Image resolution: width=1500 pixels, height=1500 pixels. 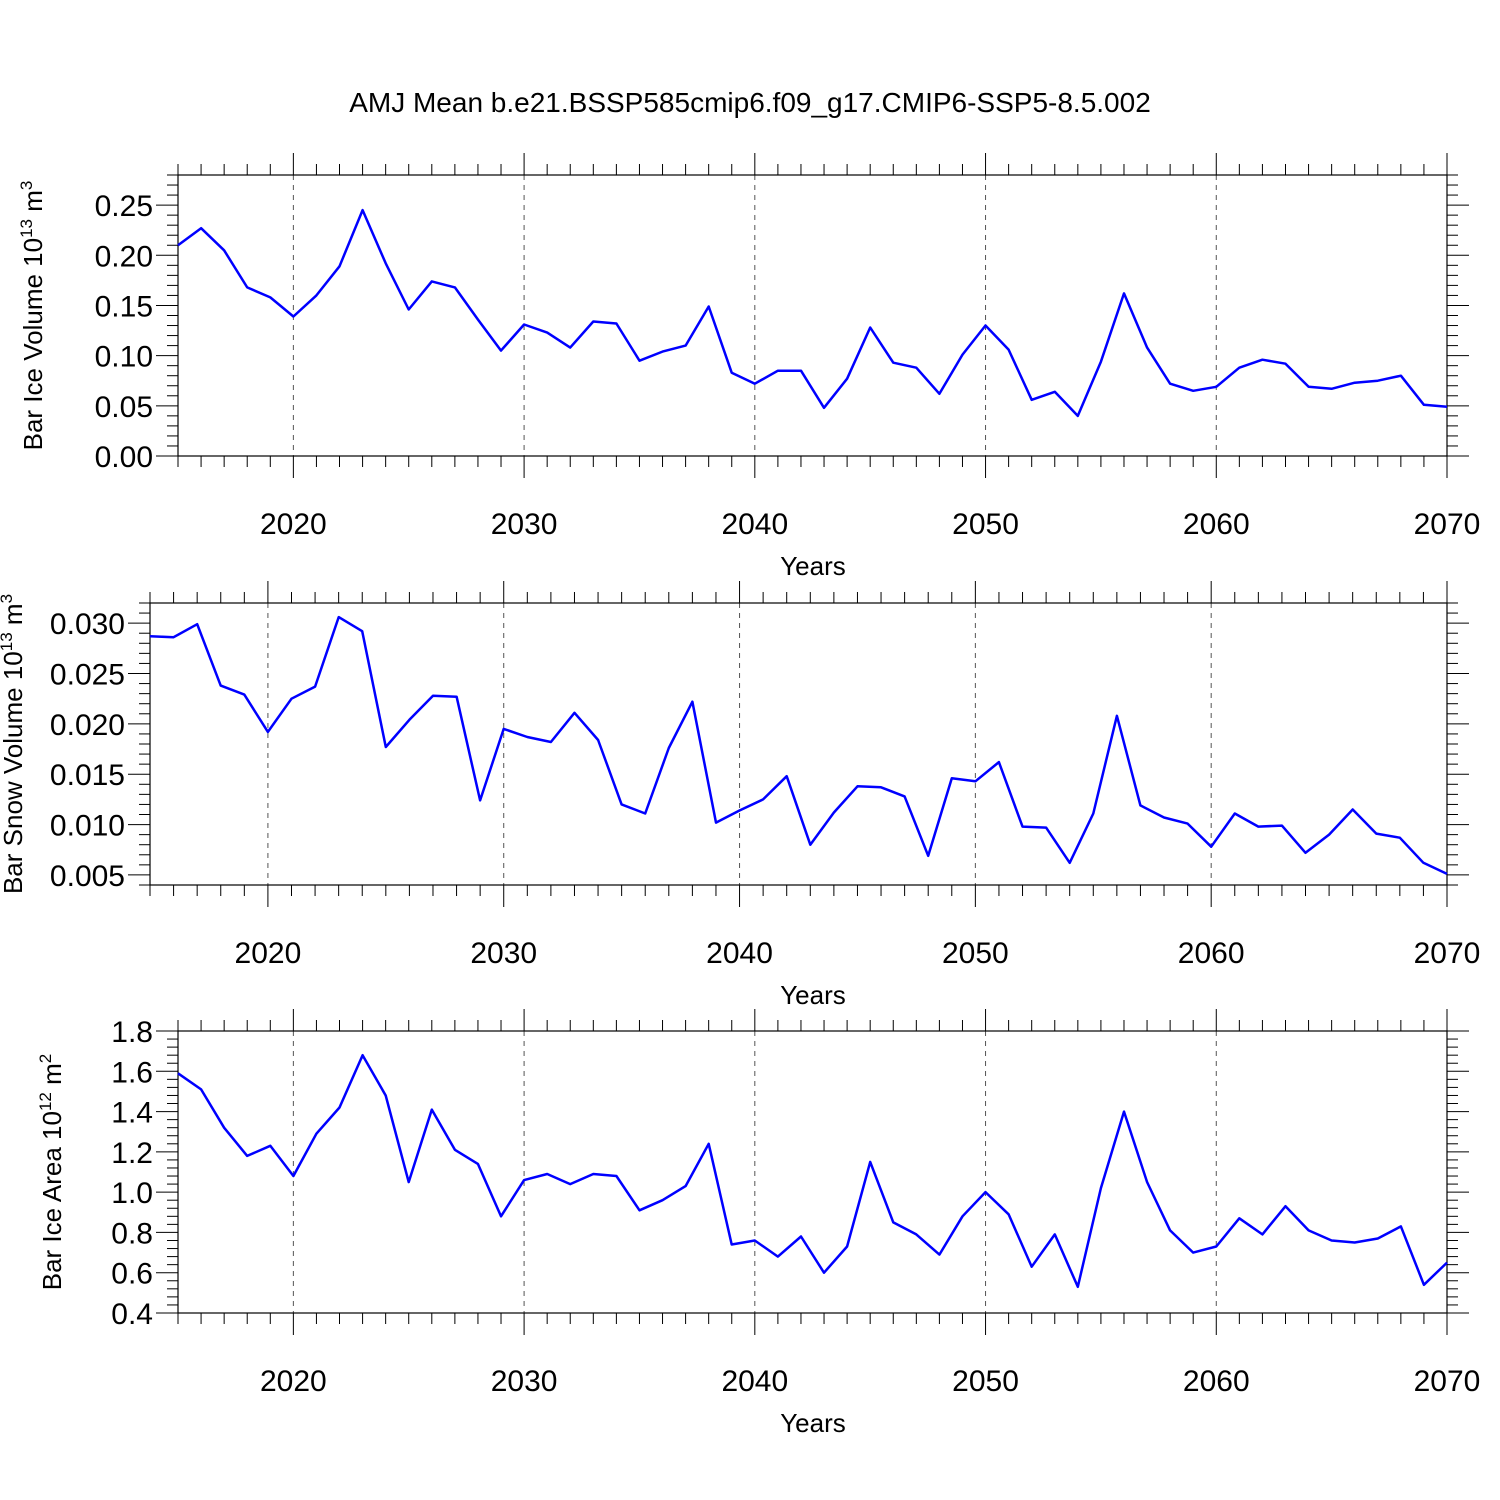 I want to click on y-tick-label: 0.4, so click(x=132, y=1314).